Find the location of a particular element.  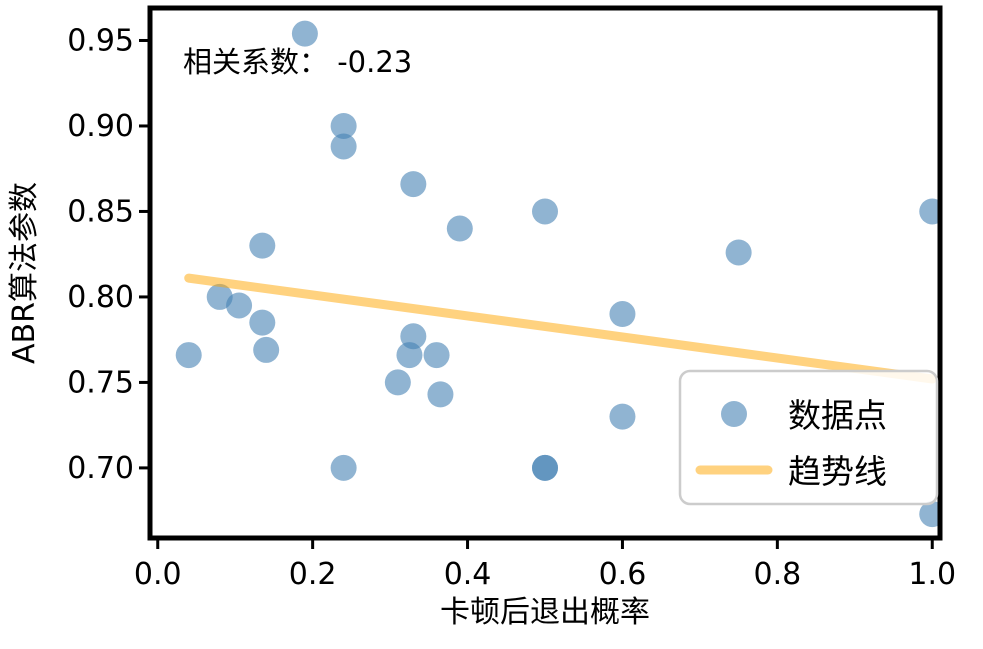

y-axis-title: ABR算法参数 is located at coordinates (24, 273).